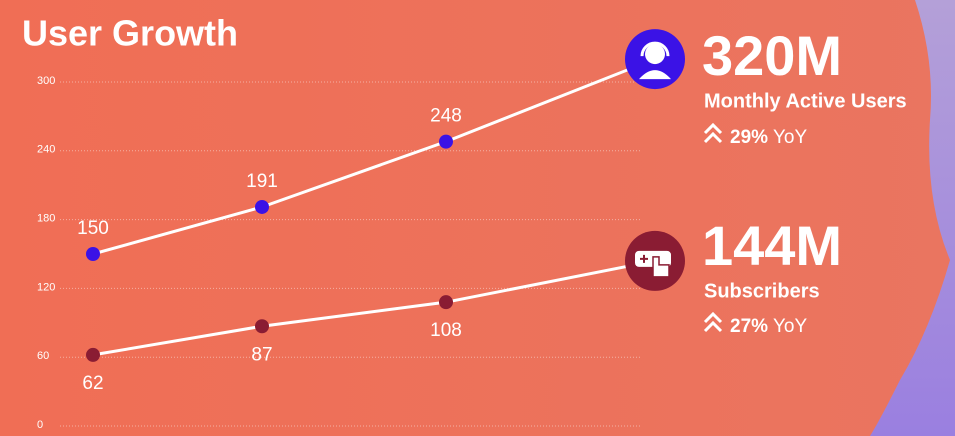 The width and height of the screenshot is (955, 436). I want to click on chart-title: User Growth, so click(130, 33).